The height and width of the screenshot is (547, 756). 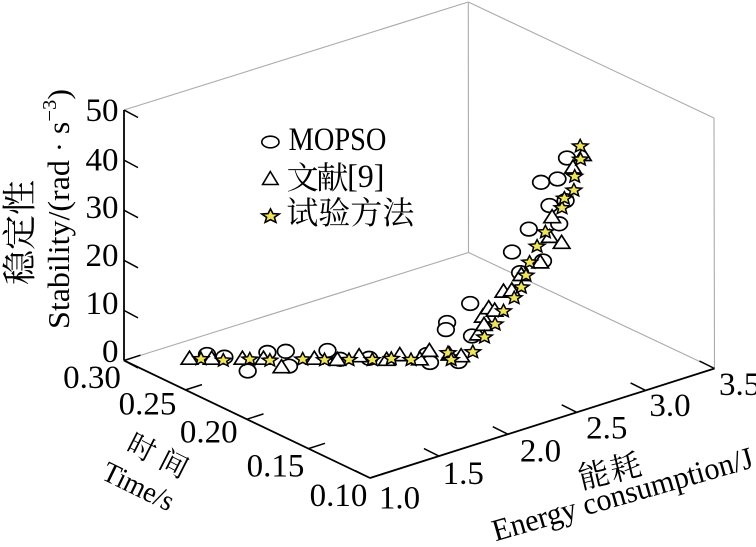 I want to click on svg-text: MOPSO, so click(x=338, y=140).